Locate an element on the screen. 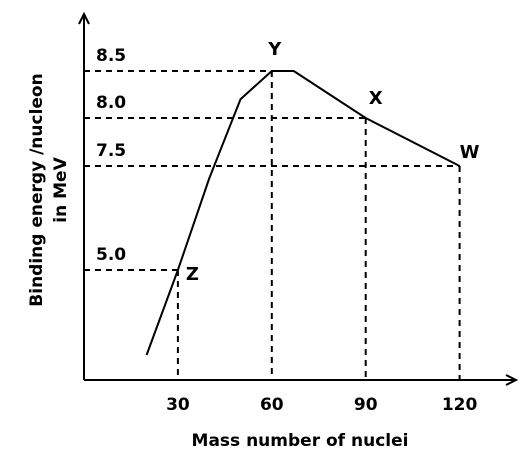 The image size is (522, 454). y-axis-arrow is located at coordinates (84, 18).